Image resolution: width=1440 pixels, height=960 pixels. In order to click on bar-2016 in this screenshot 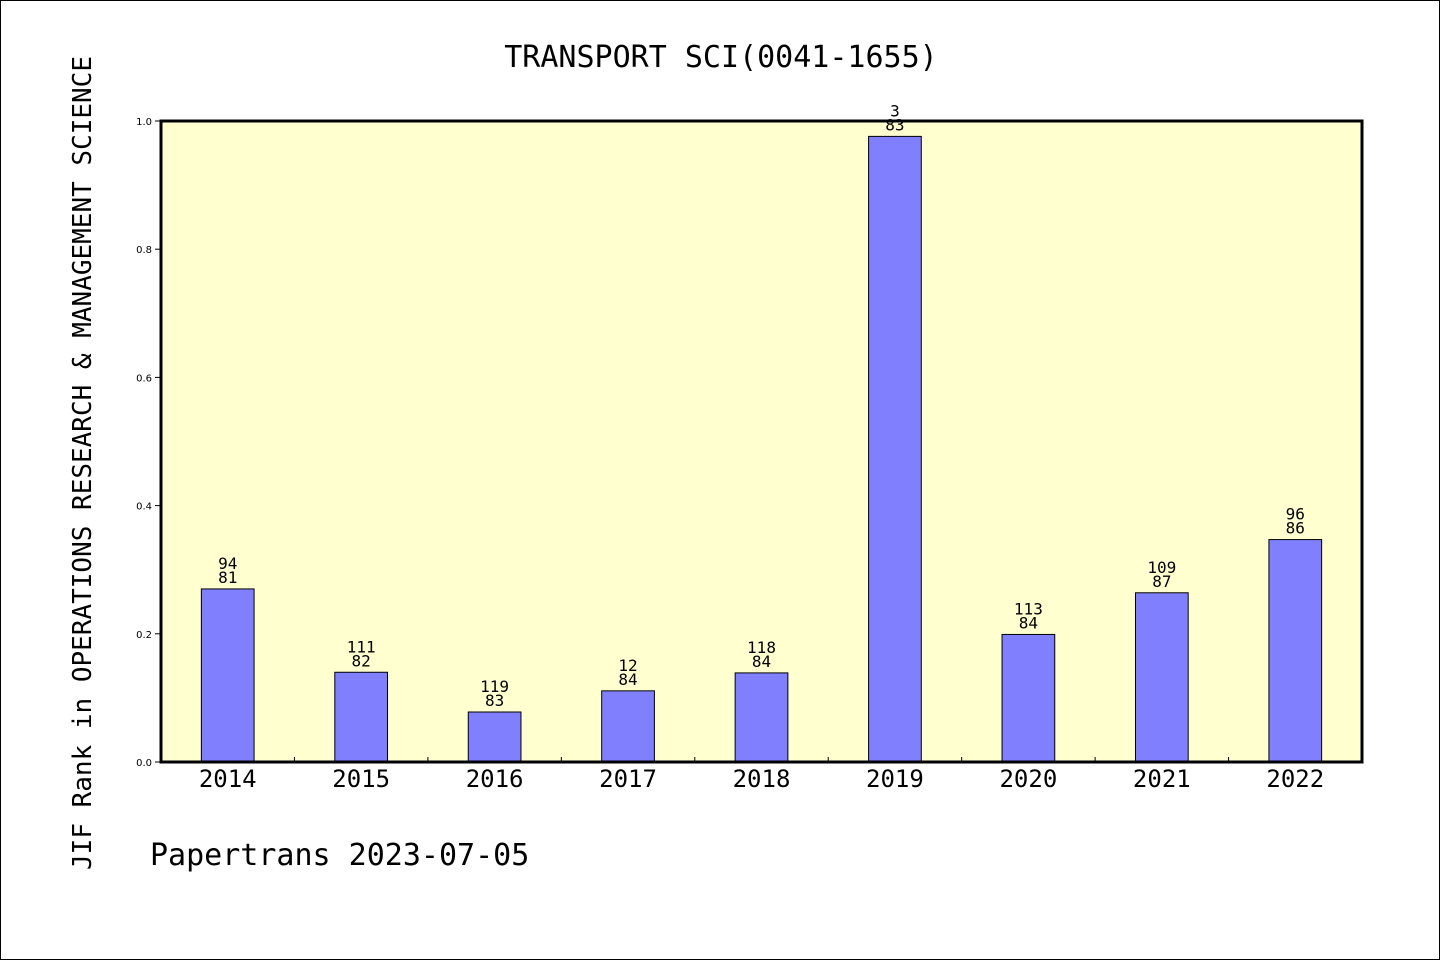, I will do `click(494, 737)`.